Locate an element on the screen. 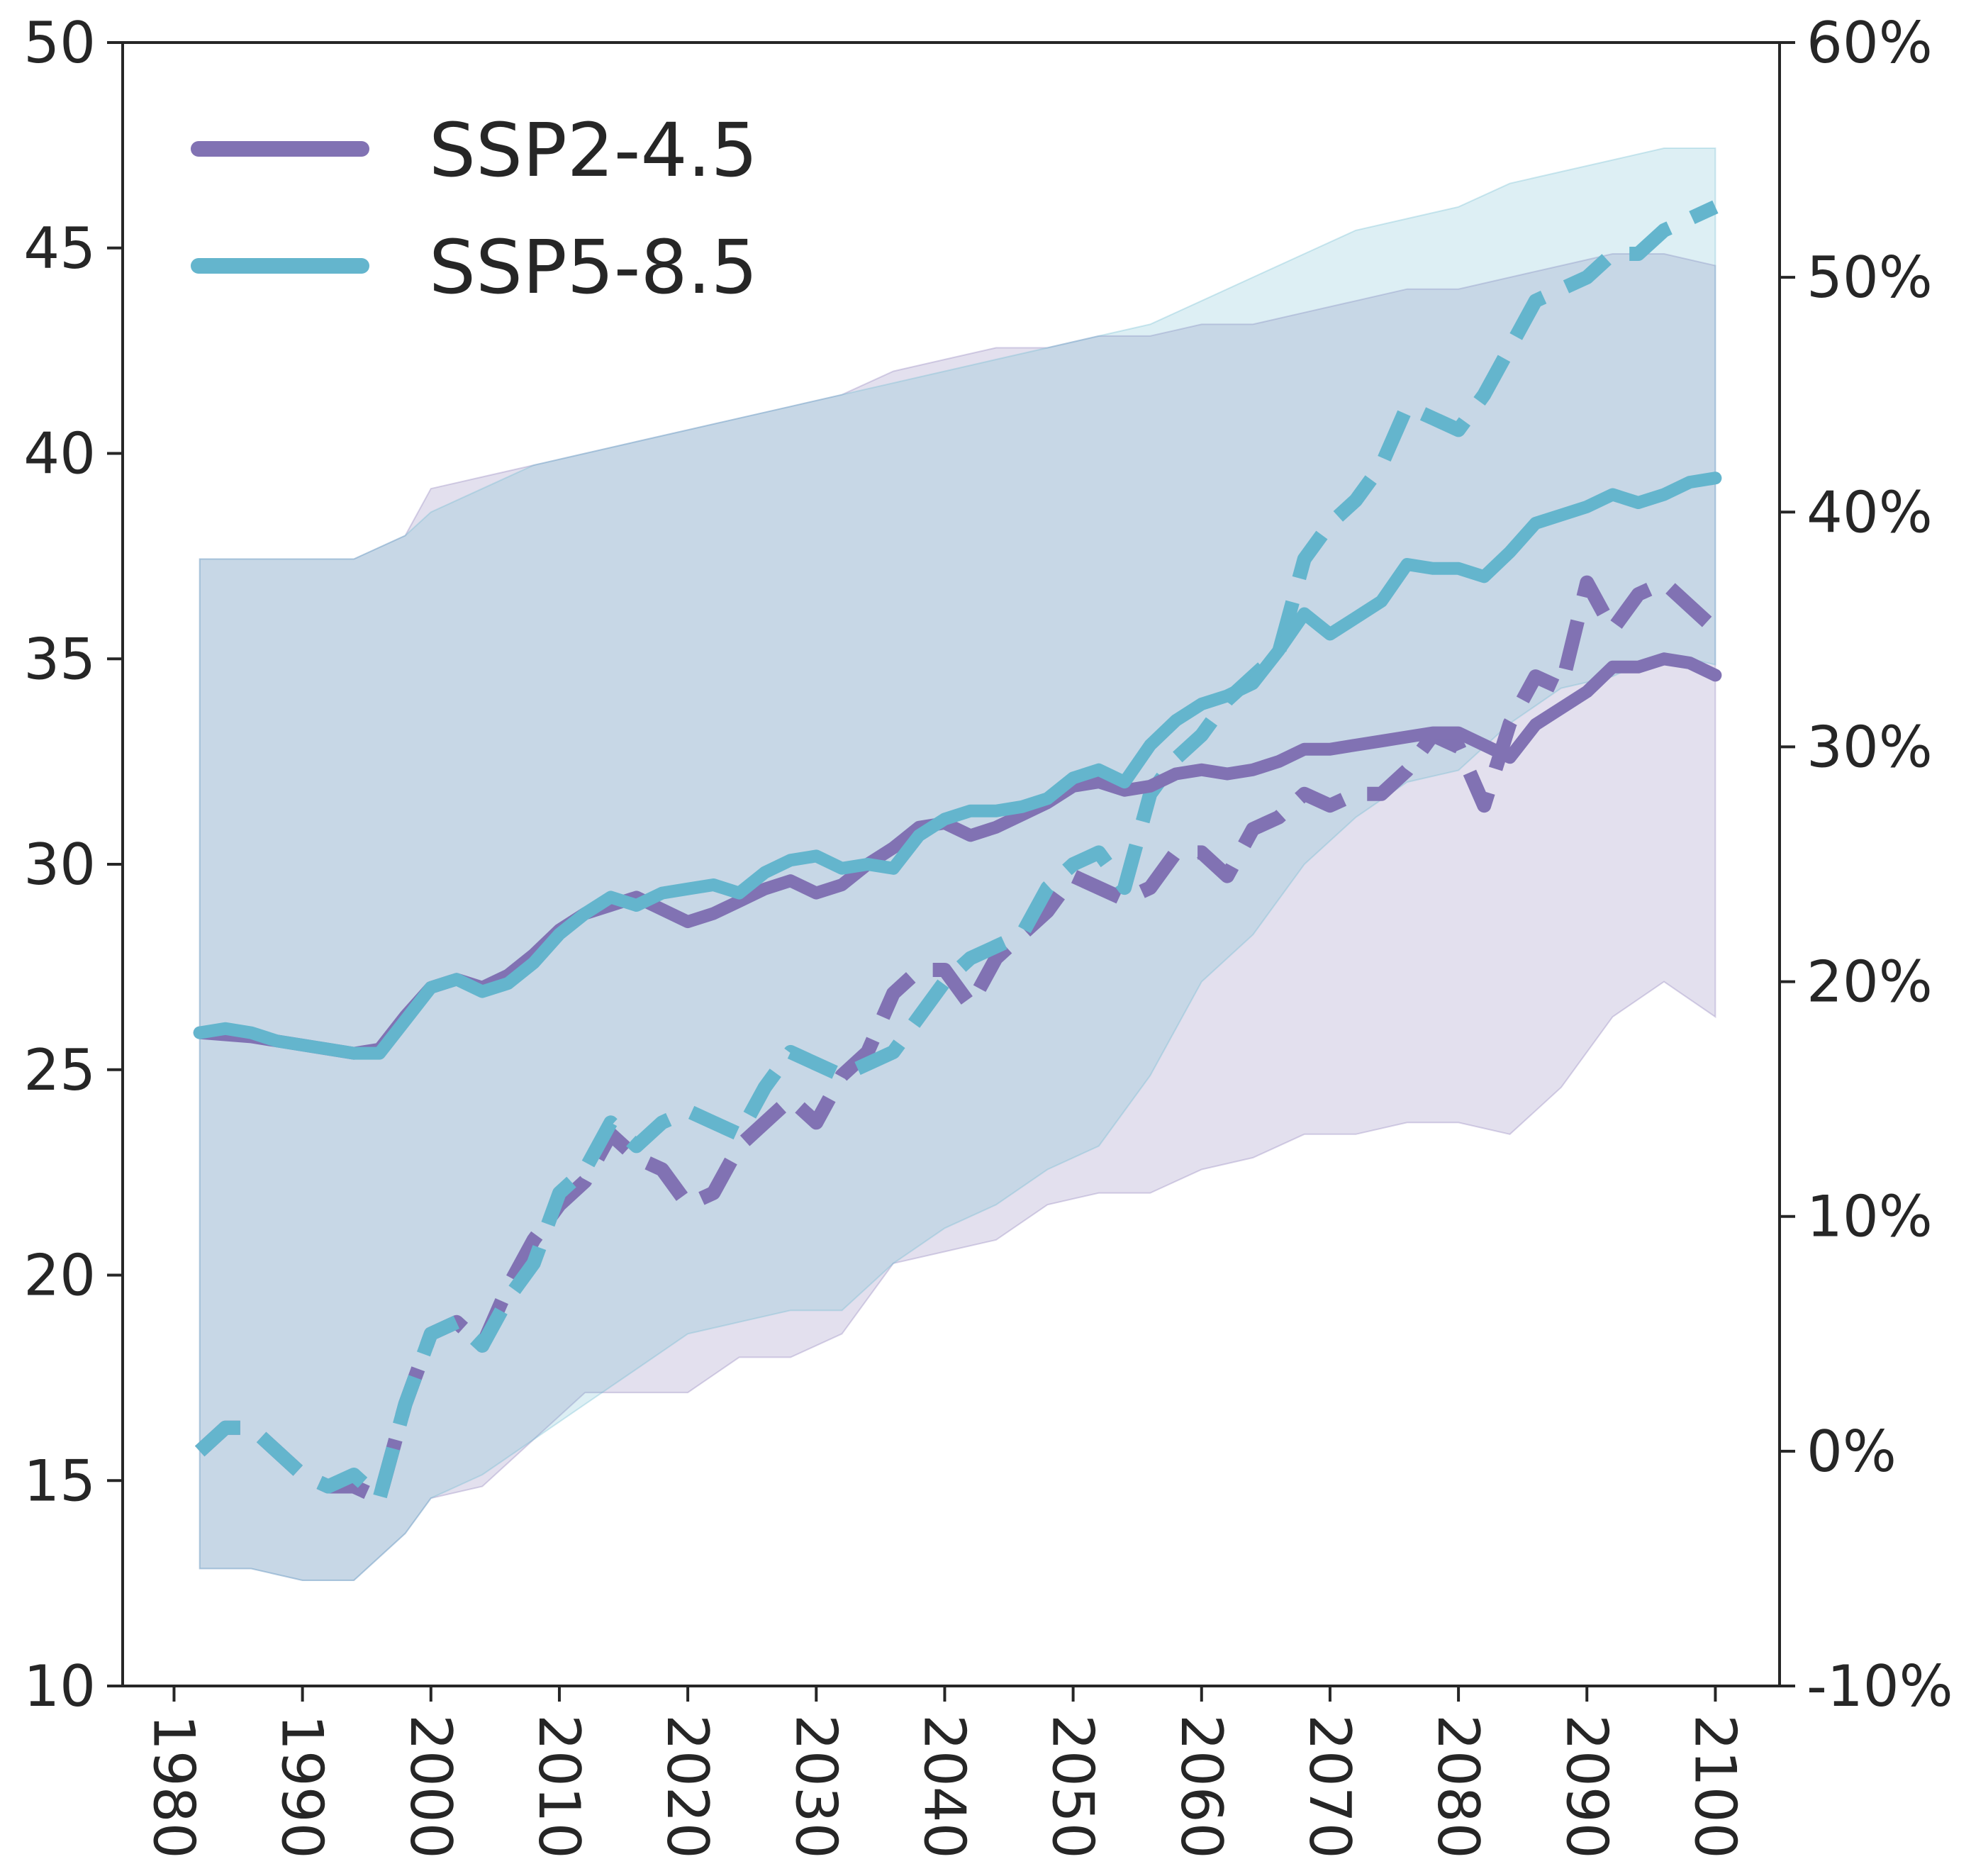 The height and width of the screenshot is (1876, 1971). left-y-tick-label: 35 is located at coordinates (59, 659).